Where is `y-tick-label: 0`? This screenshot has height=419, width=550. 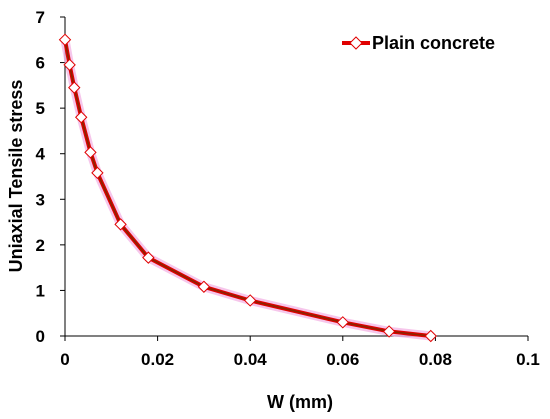 y-tick-label: 0 is located at coordinates (40, 336).